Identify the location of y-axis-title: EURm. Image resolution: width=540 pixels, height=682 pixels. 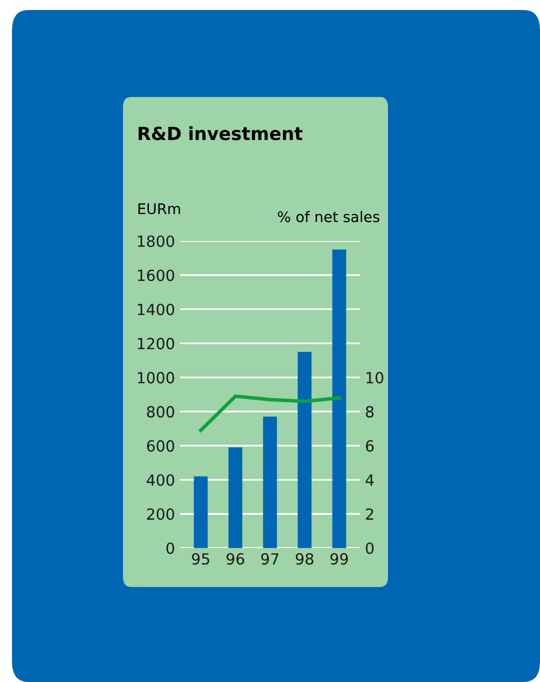
(159, 208).